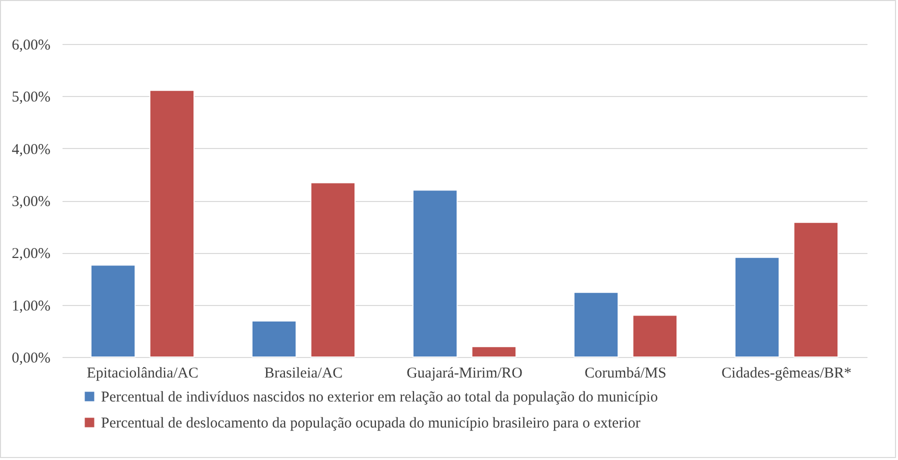 Image resolution: width=898 pixels, height=460 pixels. Describe the element at coordinates (464, 374) in the screenshot. I see `x-tick-label: Guajará-Mirim/RO` at that location.